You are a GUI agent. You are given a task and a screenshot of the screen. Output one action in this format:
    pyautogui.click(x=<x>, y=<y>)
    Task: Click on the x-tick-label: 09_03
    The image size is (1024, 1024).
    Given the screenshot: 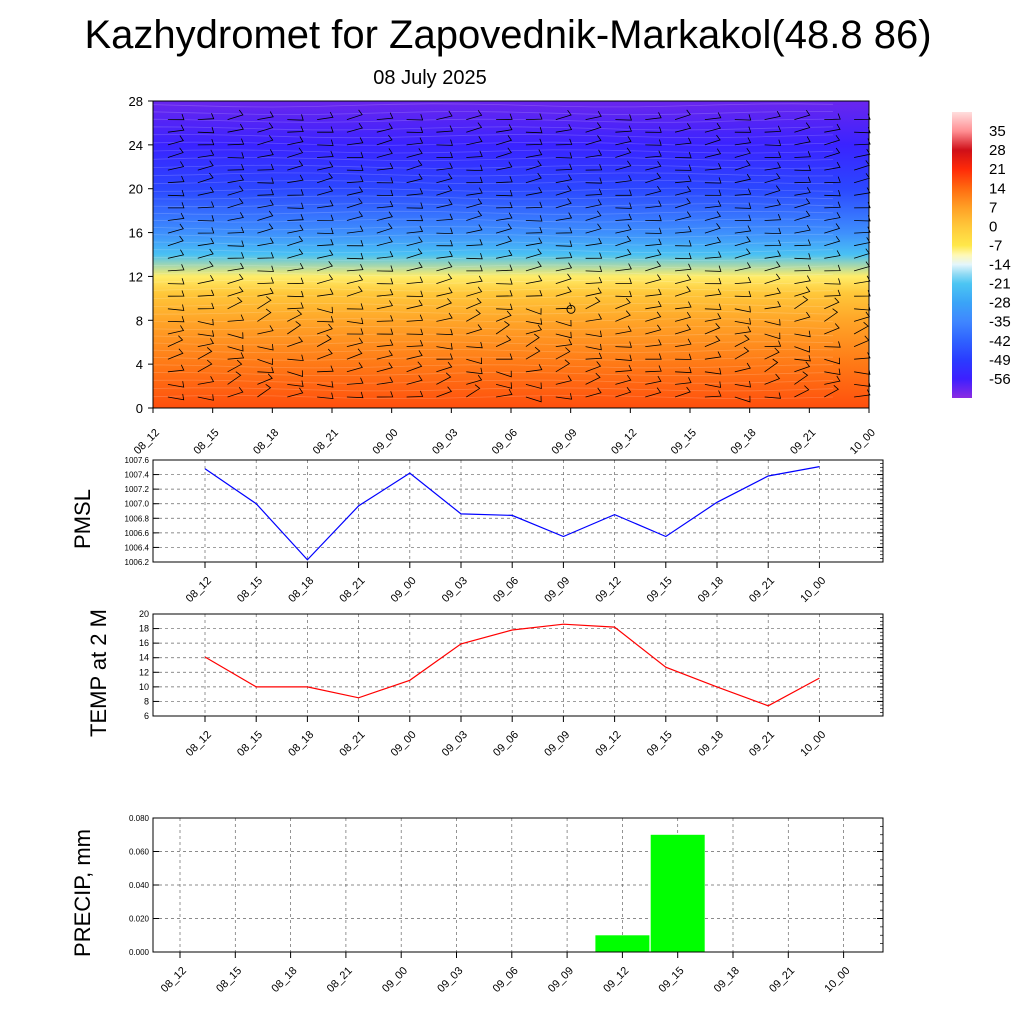 What is the action you would take?
    pyautogui.click(x=455, y=590)
    